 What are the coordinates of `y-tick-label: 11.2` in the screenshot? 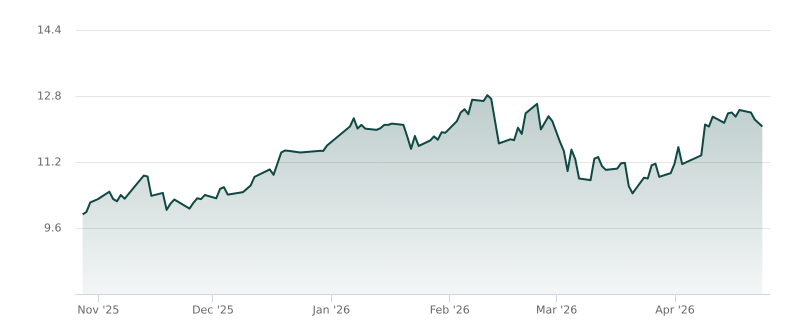 It's located at (49, 162).